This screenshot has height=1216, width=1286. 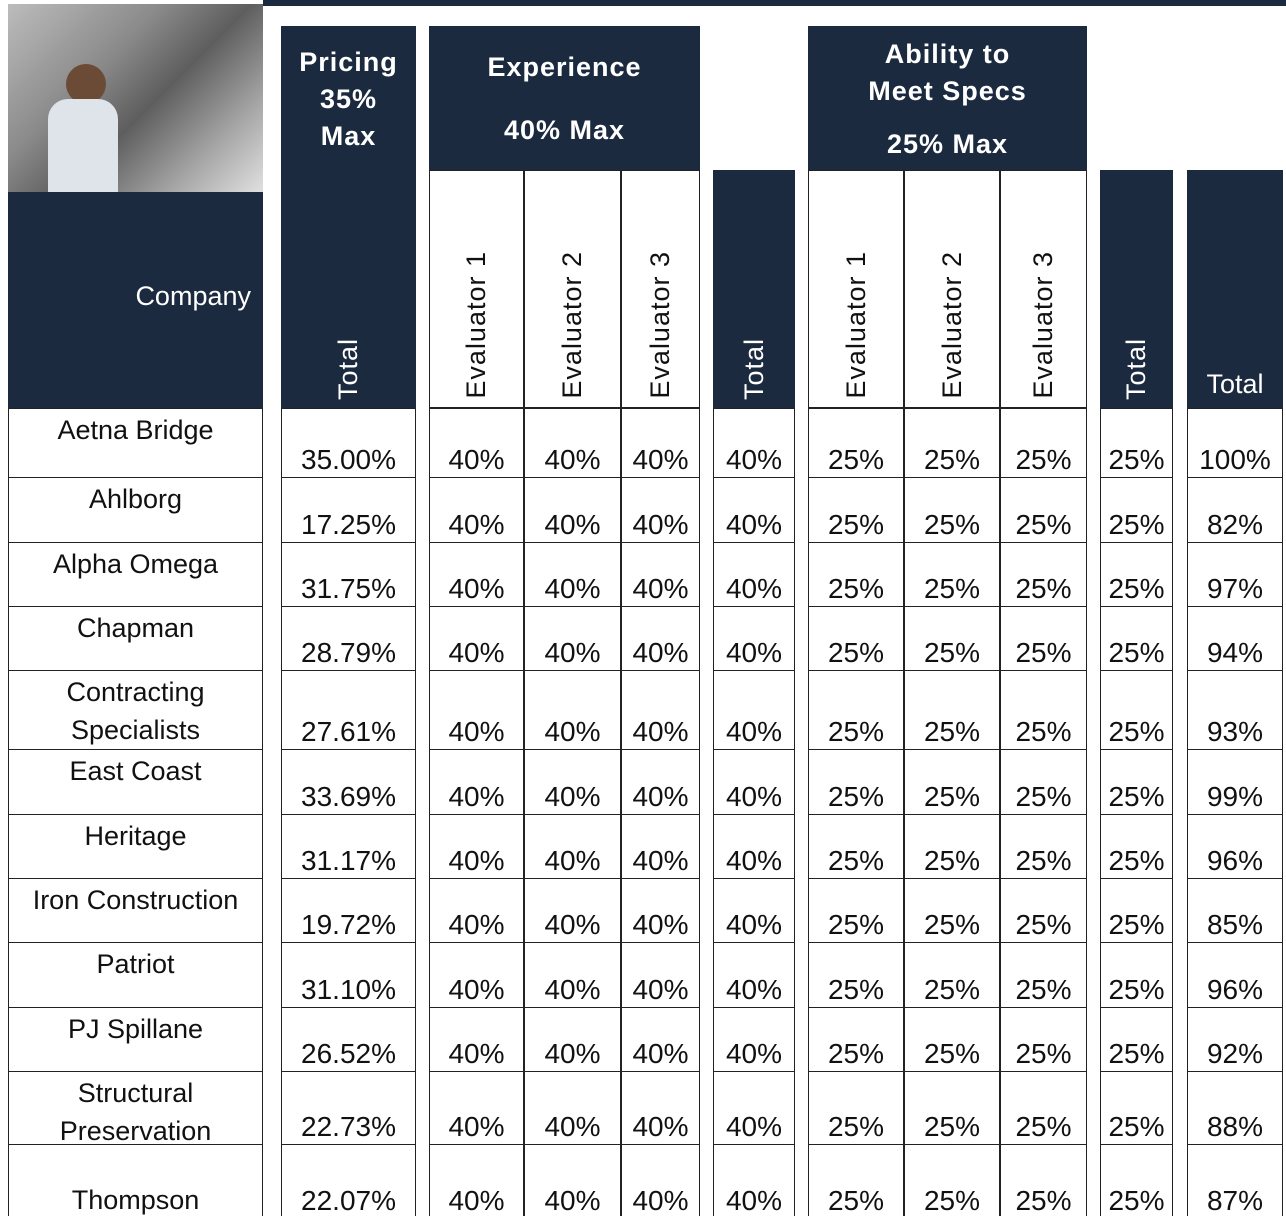 I want to click on score-cell: 33.69%, so click(x=348, y=782).